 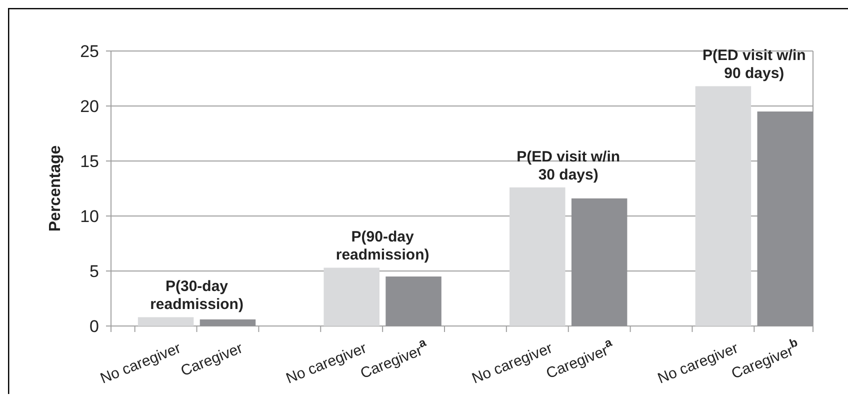 What do you see at coordinates (89, 106) in the screenshot?
I see `y-tick-label: 20` at bounding box center [89, 106].